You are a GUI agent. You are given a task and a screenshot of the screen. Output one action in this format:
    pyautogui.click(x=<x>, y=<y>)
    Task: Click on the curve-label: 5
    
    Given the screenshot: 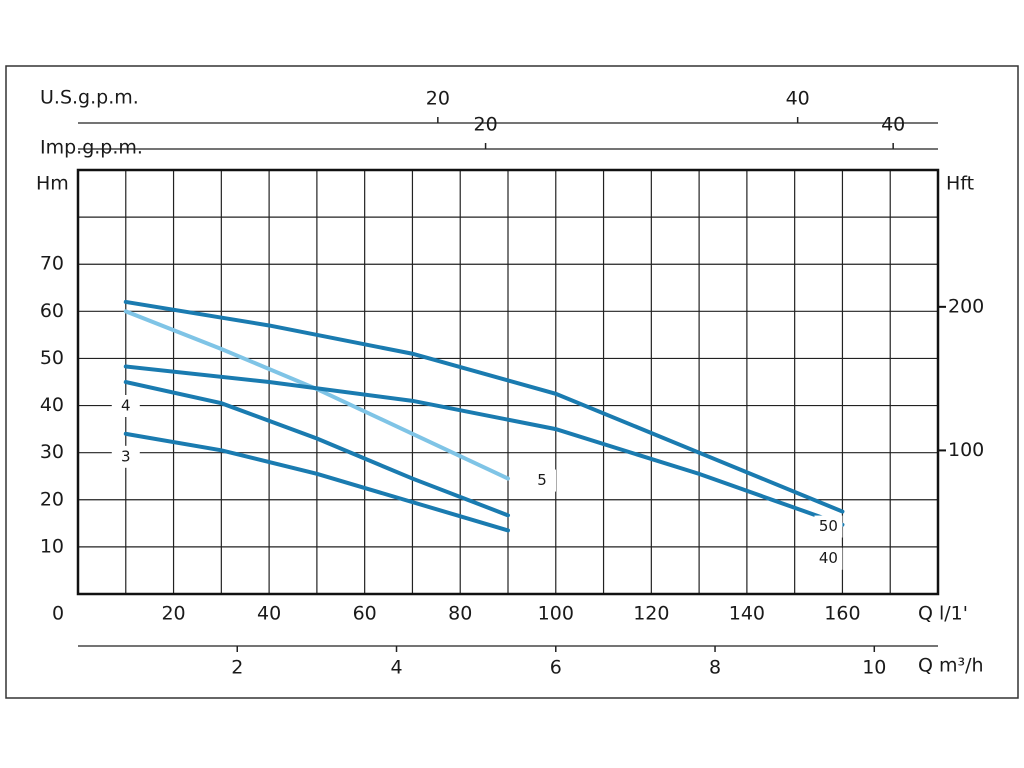 What is the action you would take?
    pyautogui.click(x=542, y=480)
    